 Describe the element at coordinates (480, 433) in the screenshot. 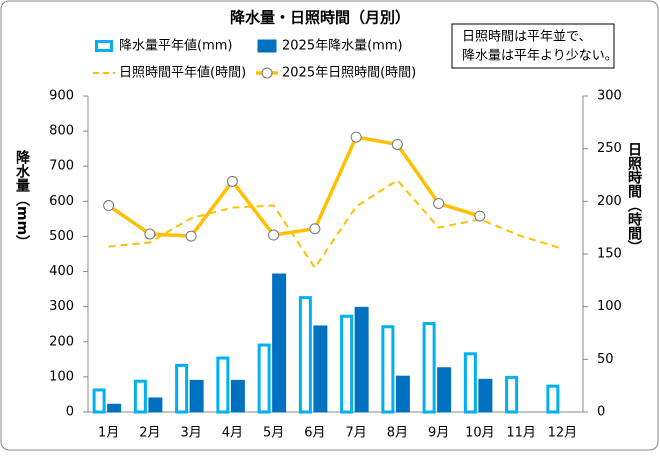

I see `x-tick-label: 10月` at that location.